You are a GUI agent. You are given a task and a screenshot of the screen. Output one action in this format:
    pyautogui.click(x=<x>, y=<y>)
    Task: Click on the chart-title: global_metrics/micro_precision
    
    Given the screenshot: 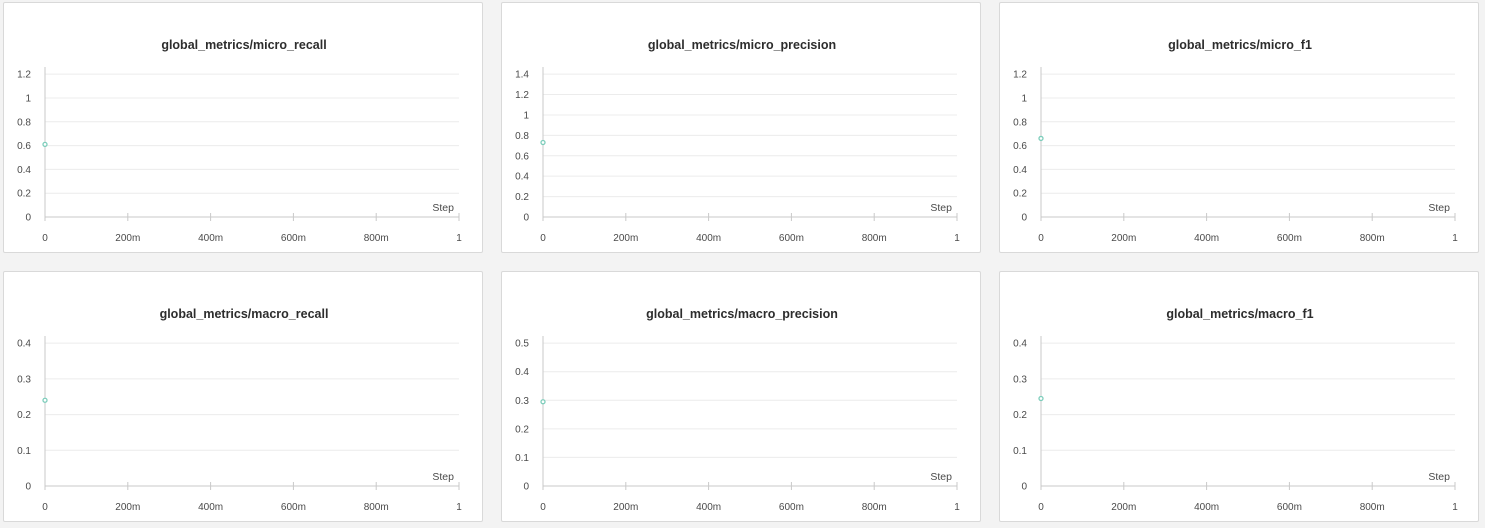 What is the action you would take?
    pyautogui.click(x=742, y=45)
    